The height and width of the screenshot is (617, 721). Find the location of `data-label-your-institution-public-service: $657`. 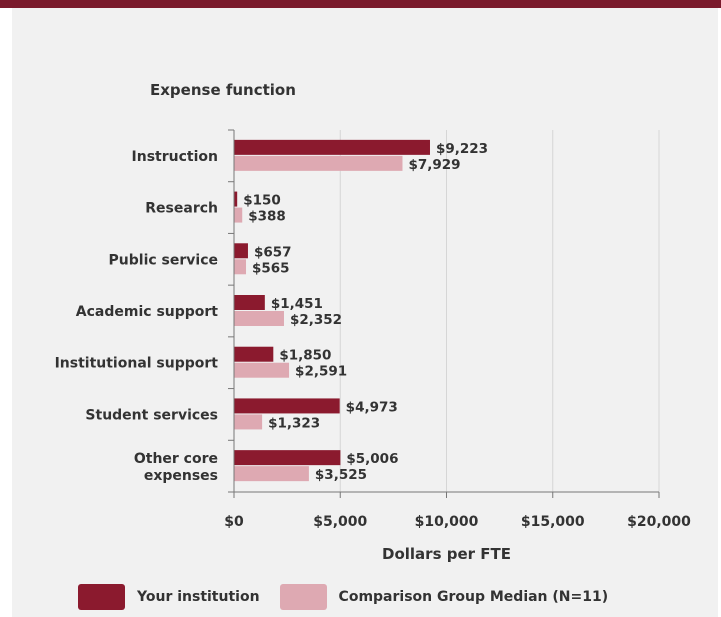

data-label-your-institution-public-service: $657 is located at coordinates (273, 252).